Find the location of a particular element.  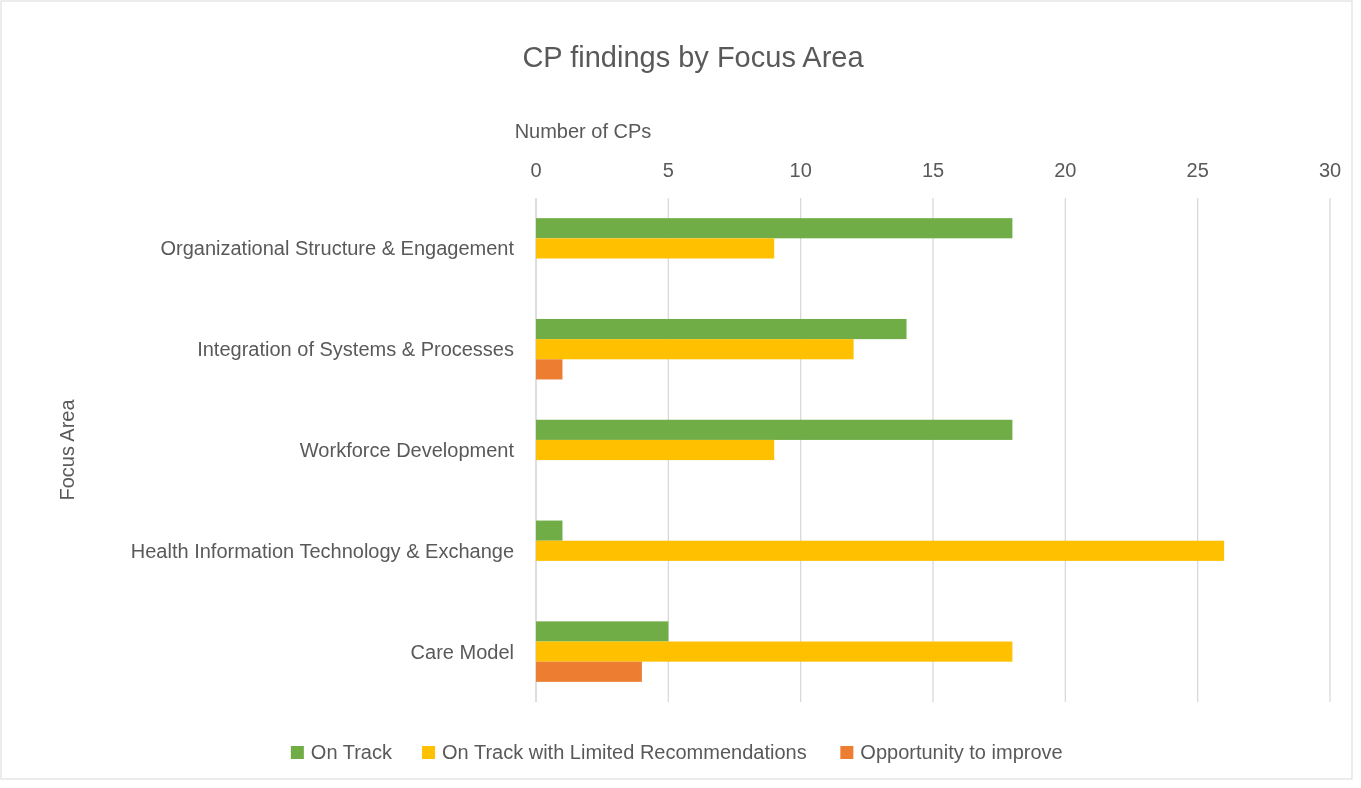

x-tick-label: 20 is located at coordinates (1065, 170).